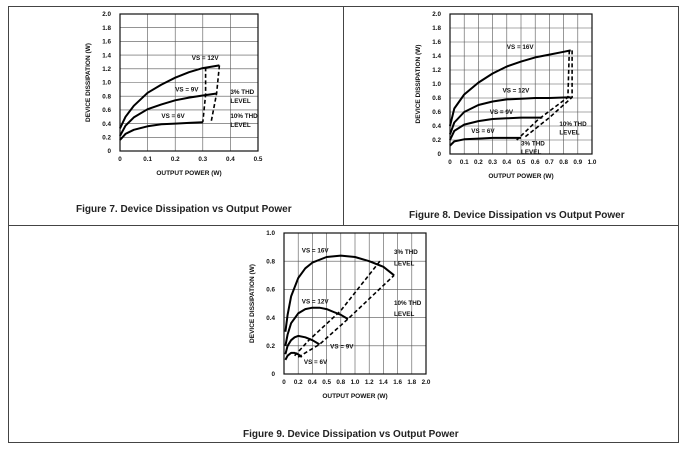  What do you see at coordinates (397, 382) in the screenshot?
I see `x-tick-label: 1.6` at bounding box center [397, 382].